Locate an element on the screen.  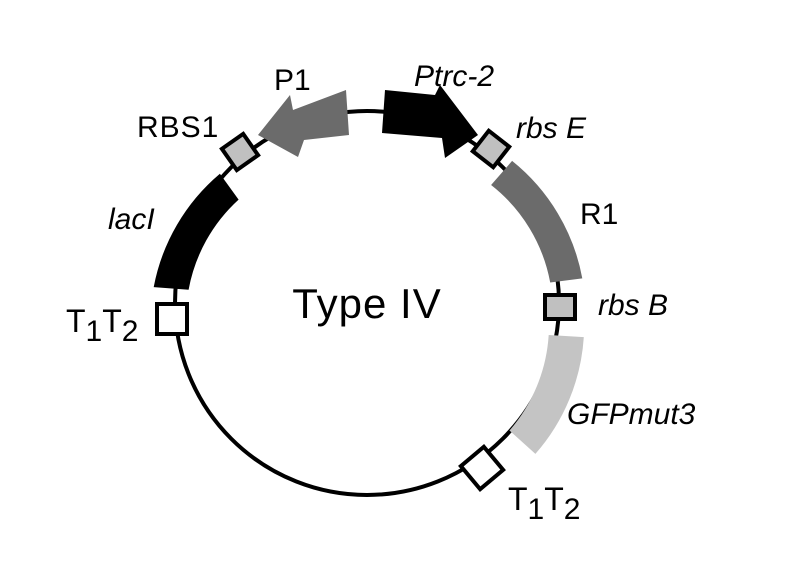
diagram-title: Type IV is located at coordinates (366, 303).